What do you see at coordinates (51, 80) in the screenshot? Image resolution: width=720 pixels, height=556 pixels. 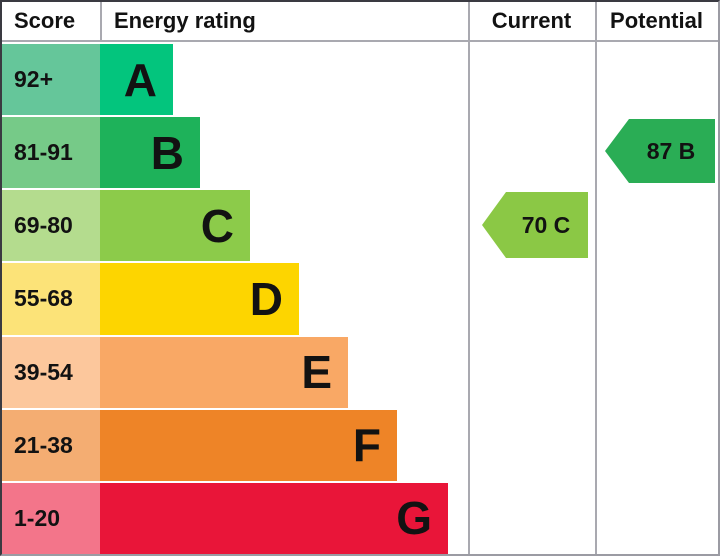 I see `band-score-range: 92+` at bounding box center [51, 80].